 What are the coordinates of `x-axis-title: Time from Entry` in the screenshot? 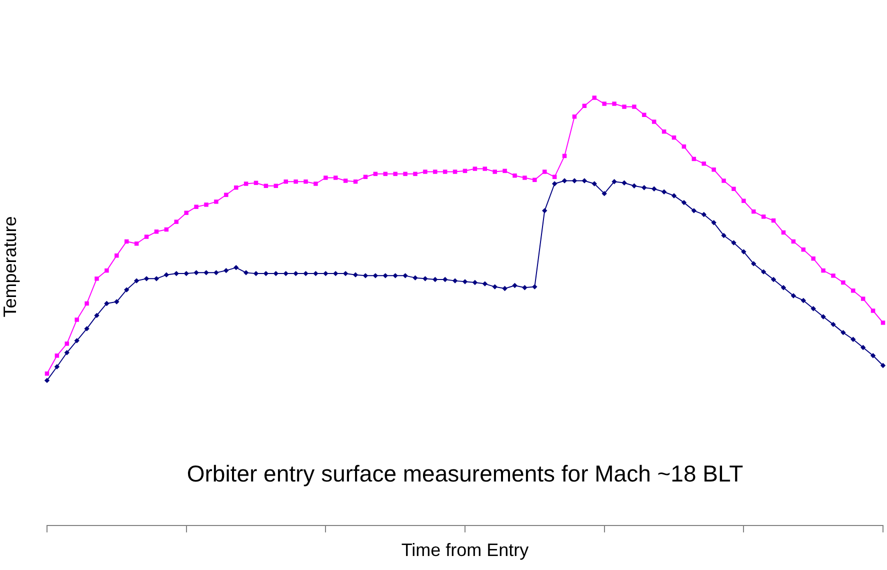 It's located at (465, 550).